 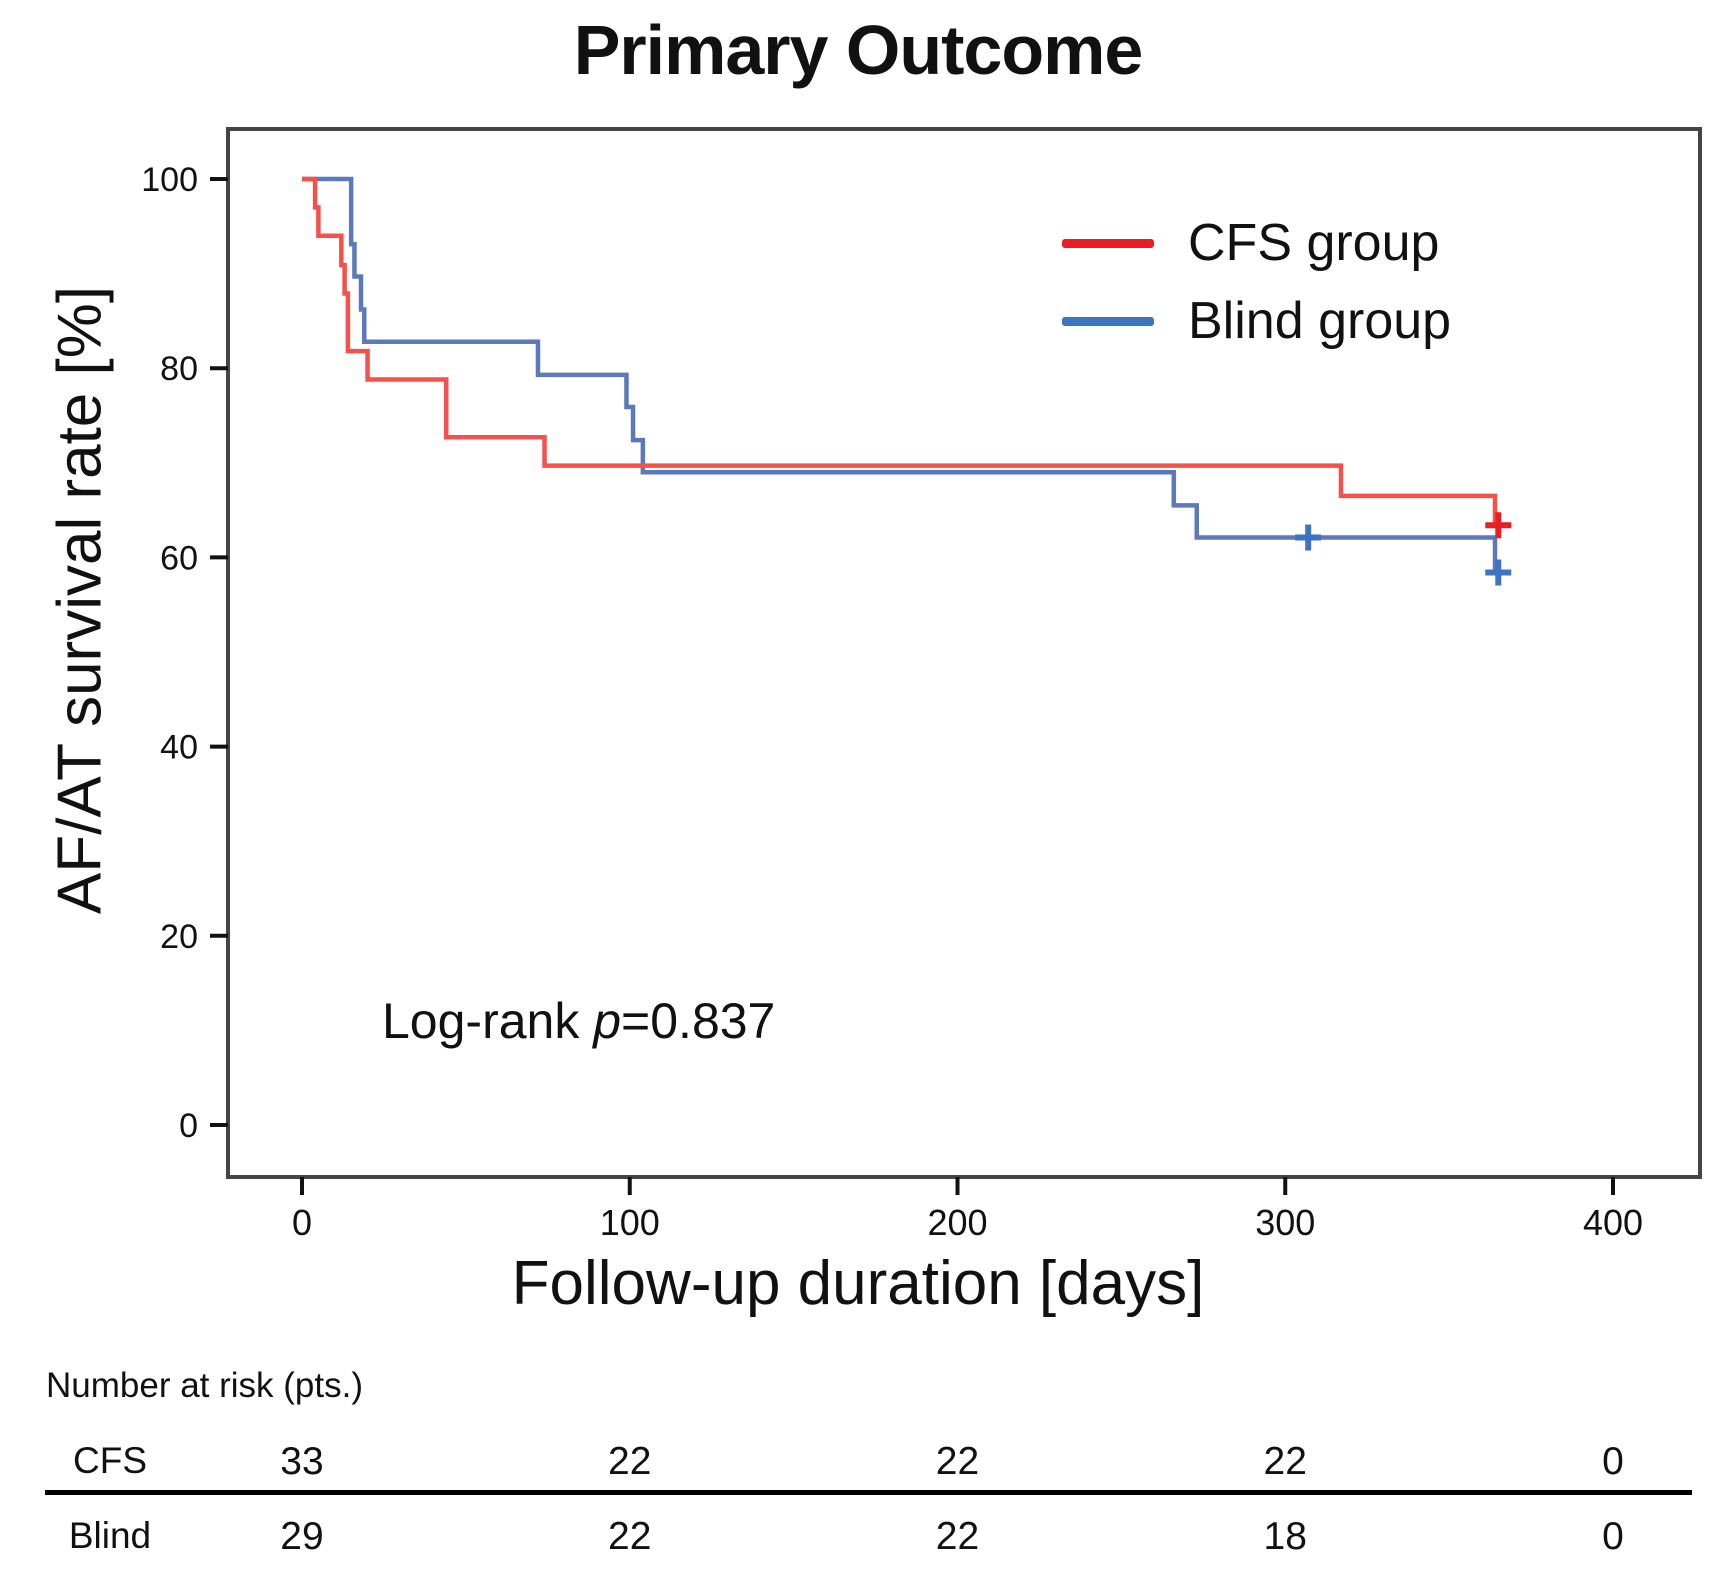 I want to click on log-rank-prefix: Log-rank, so click(x=488, y=1021).